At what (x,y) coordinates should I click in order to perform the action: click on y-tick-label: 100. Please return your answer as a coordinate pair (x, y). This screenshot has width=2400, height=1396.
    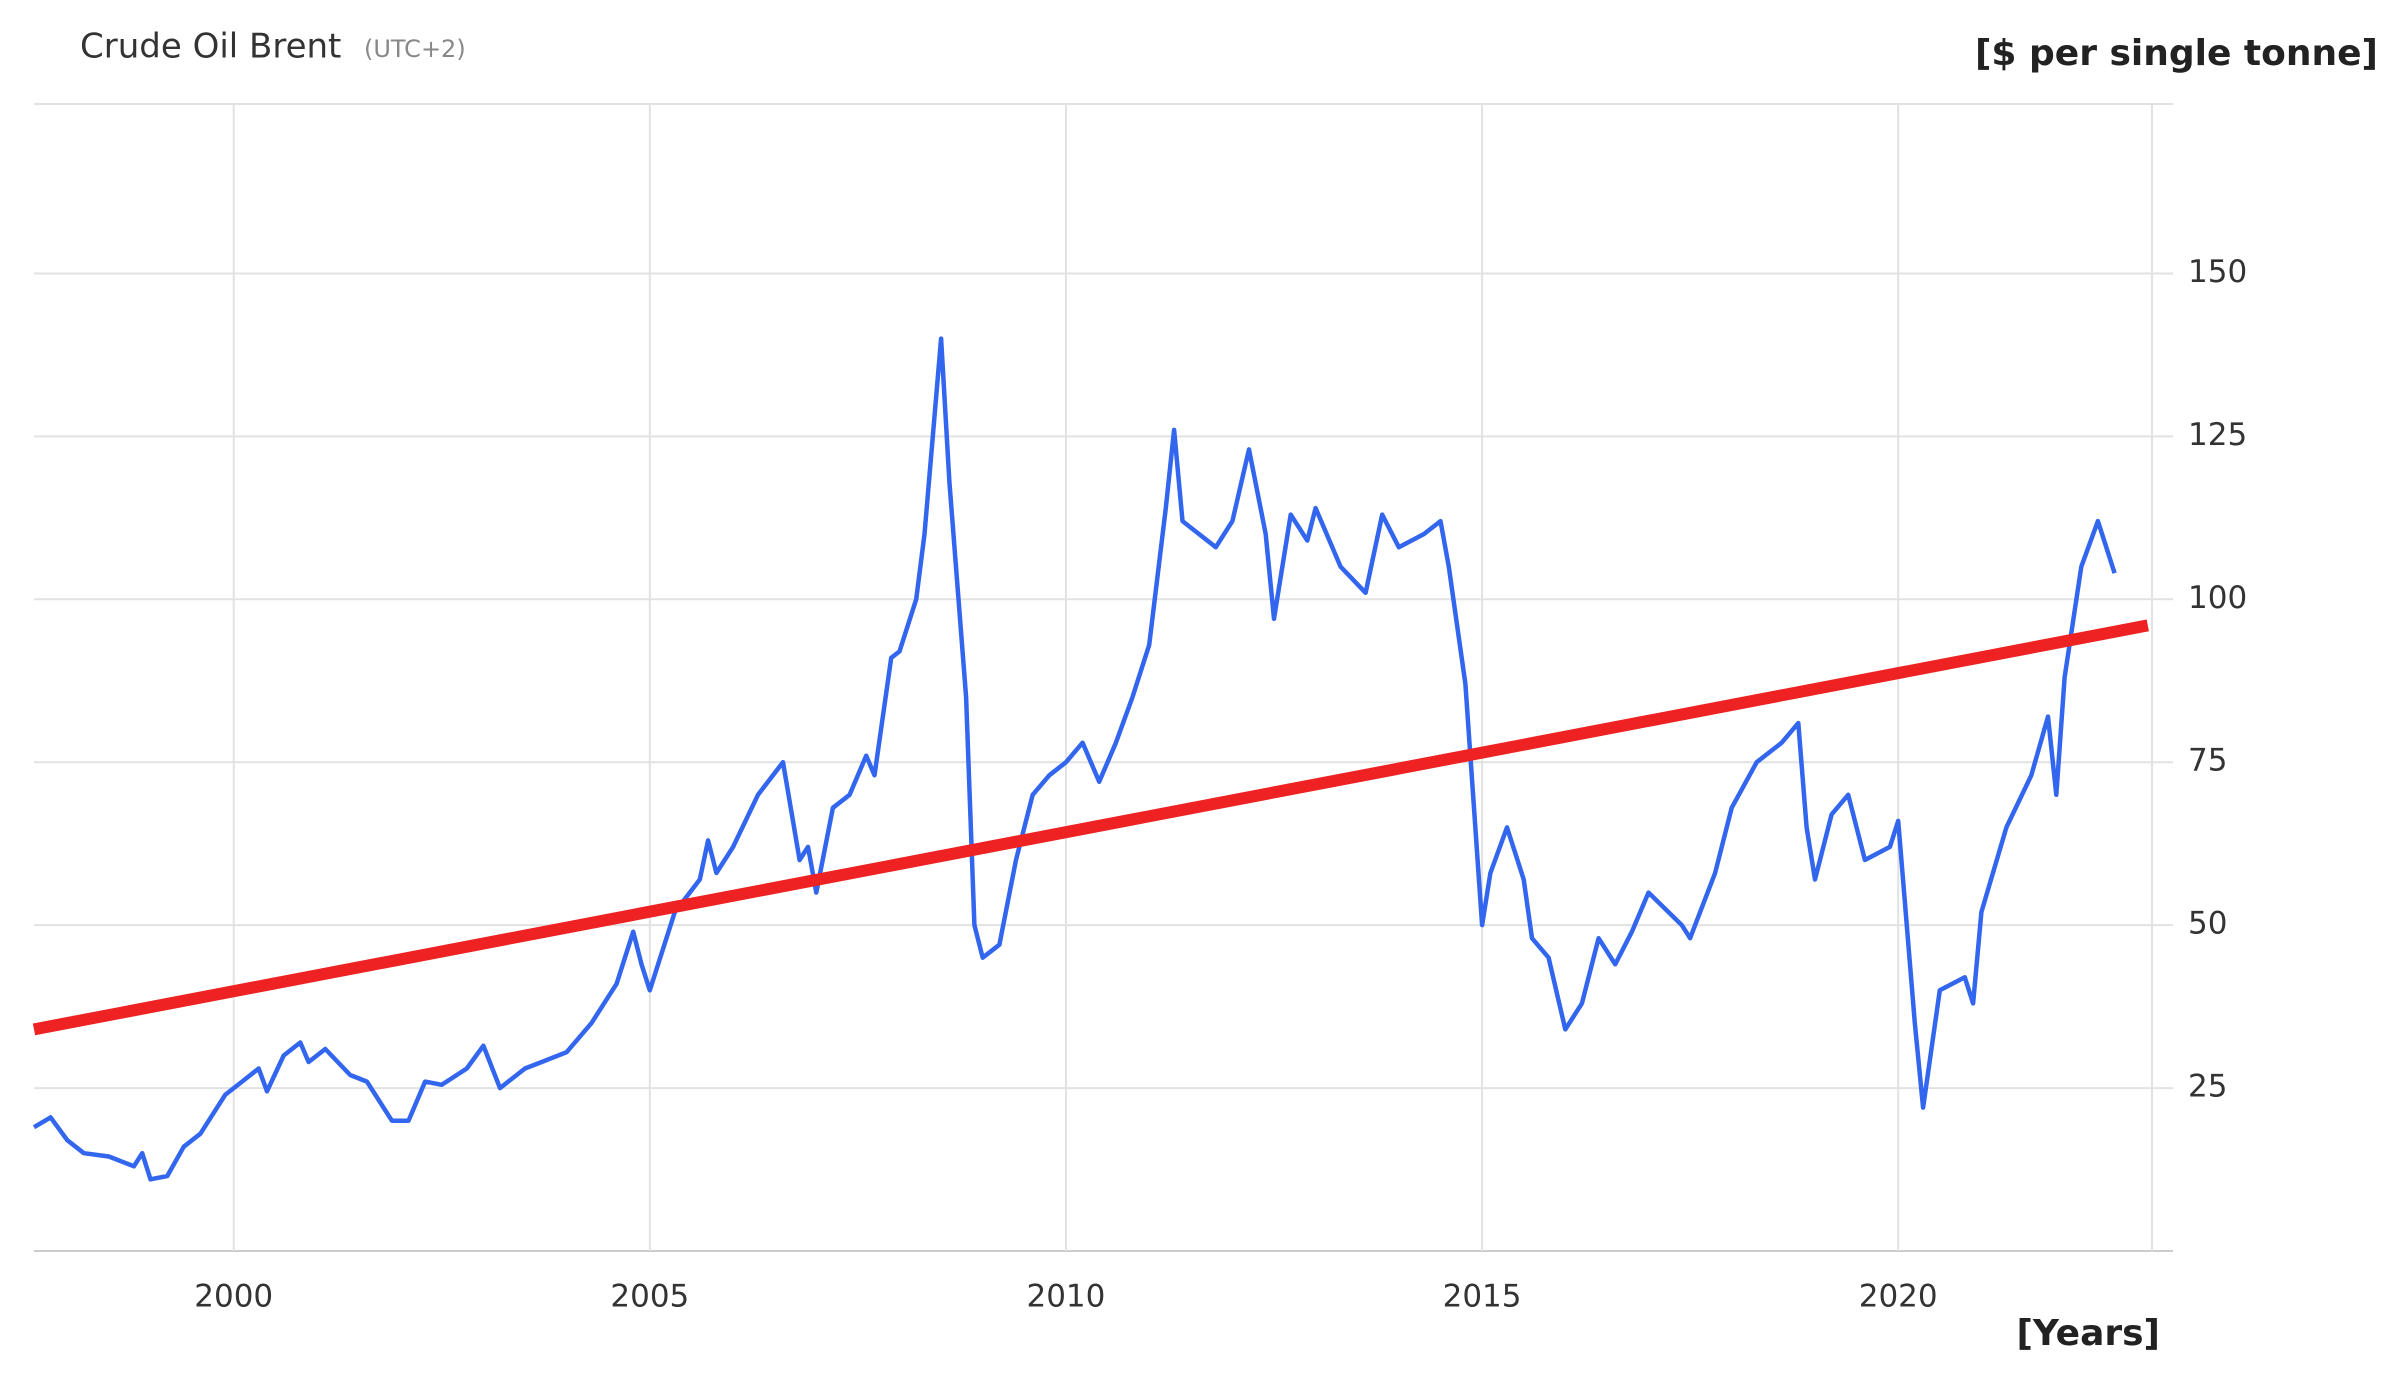
    Looking at the image, I should click on (2217, 598).